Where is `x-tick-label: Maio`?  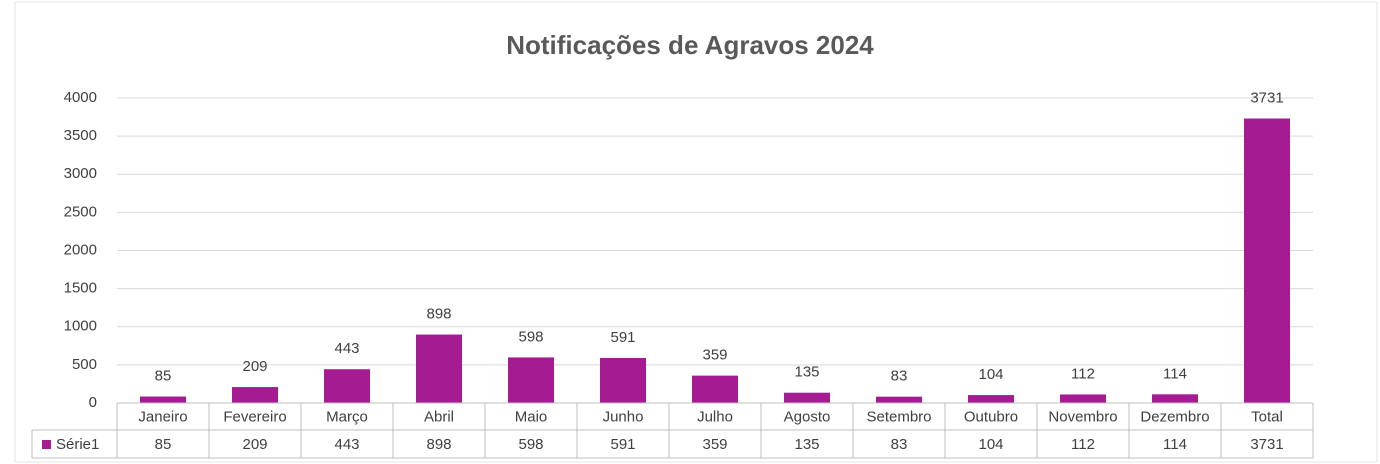 x-tick-label: Maio is located at coordinates (531, 416).